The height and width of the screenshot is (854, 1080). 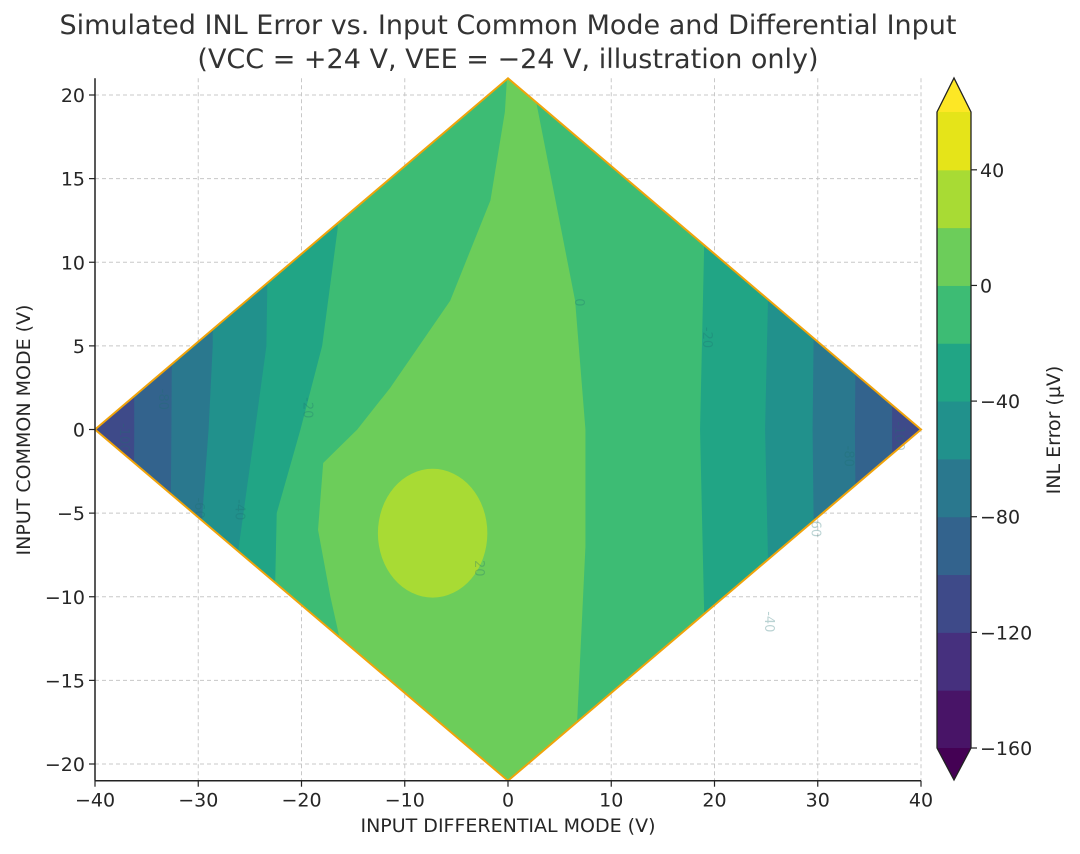 I want to click on colorbar-tick-label: −40, so click(x=1000, y=402).